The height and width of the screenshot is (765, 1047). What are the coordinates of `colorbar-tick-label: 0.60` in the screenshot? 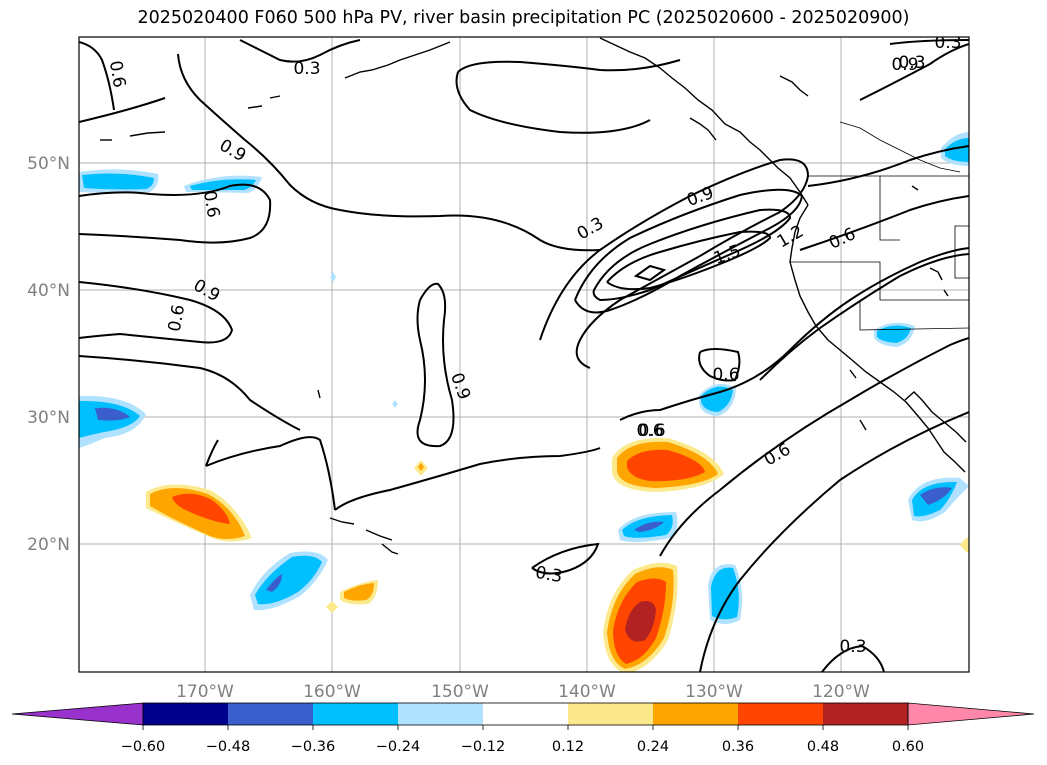 It's located at (908, 747).